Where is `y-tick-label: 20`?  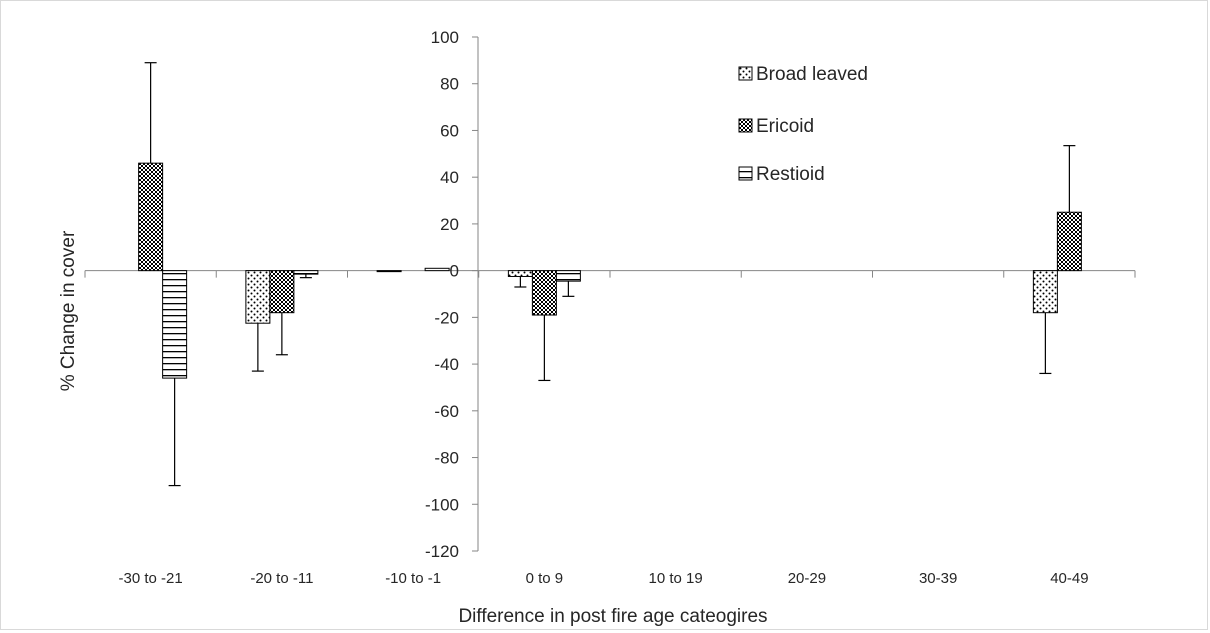 y-tick-label: 20 is located at coordinates (449, 224).